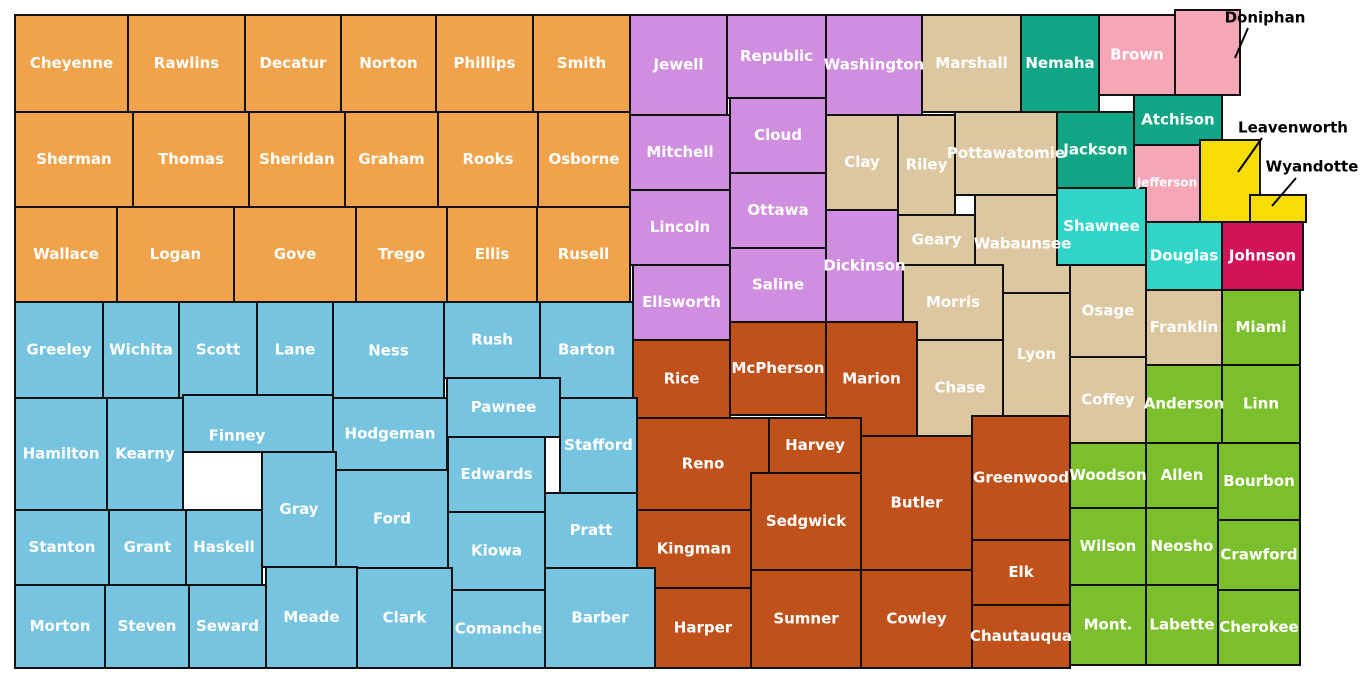 This screenshot has width=1366, height=685. What do you see at coordinates (1059, 63) in the screenshot?
I see `county-label: Nemaha` at bounding box center [1059, 63].